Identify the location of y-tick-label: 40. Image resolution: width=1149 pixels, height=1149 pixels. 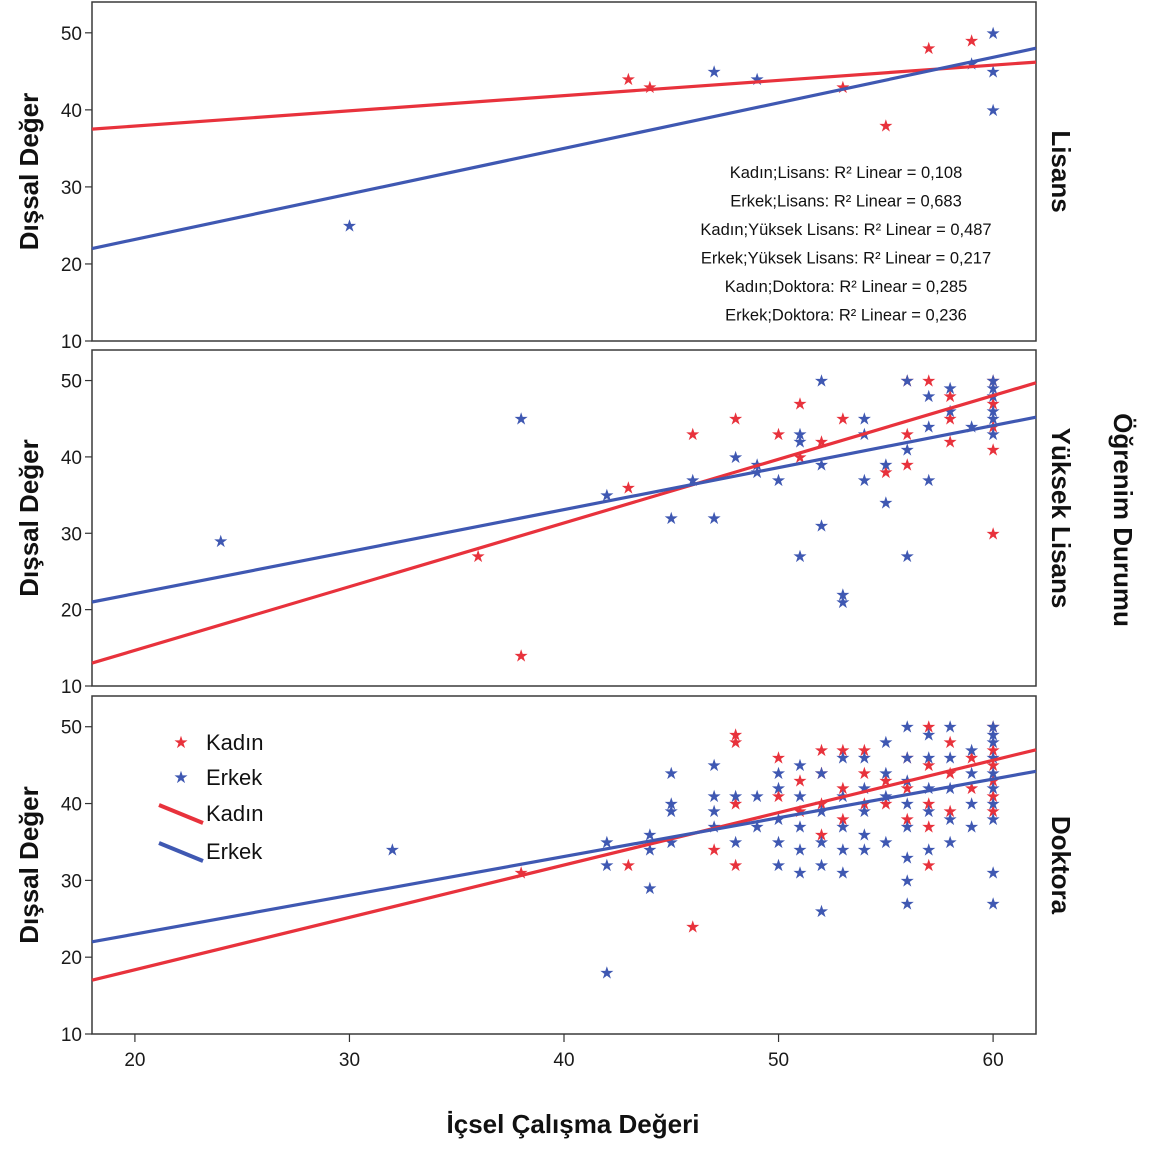
(71, 111).